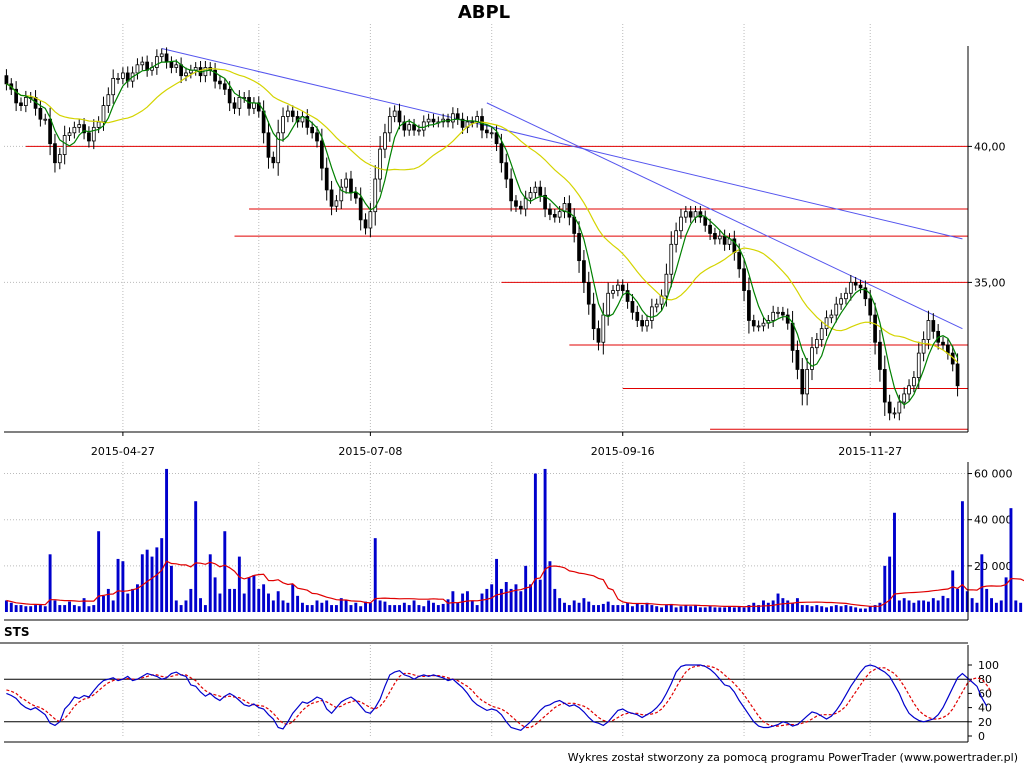 This screenshot has width=1024, height=768. What do you see at coordinates (623, 451) in the screenshot?
I see `date-tick-label: 2015-09-16` at bounding box center [623, 451].